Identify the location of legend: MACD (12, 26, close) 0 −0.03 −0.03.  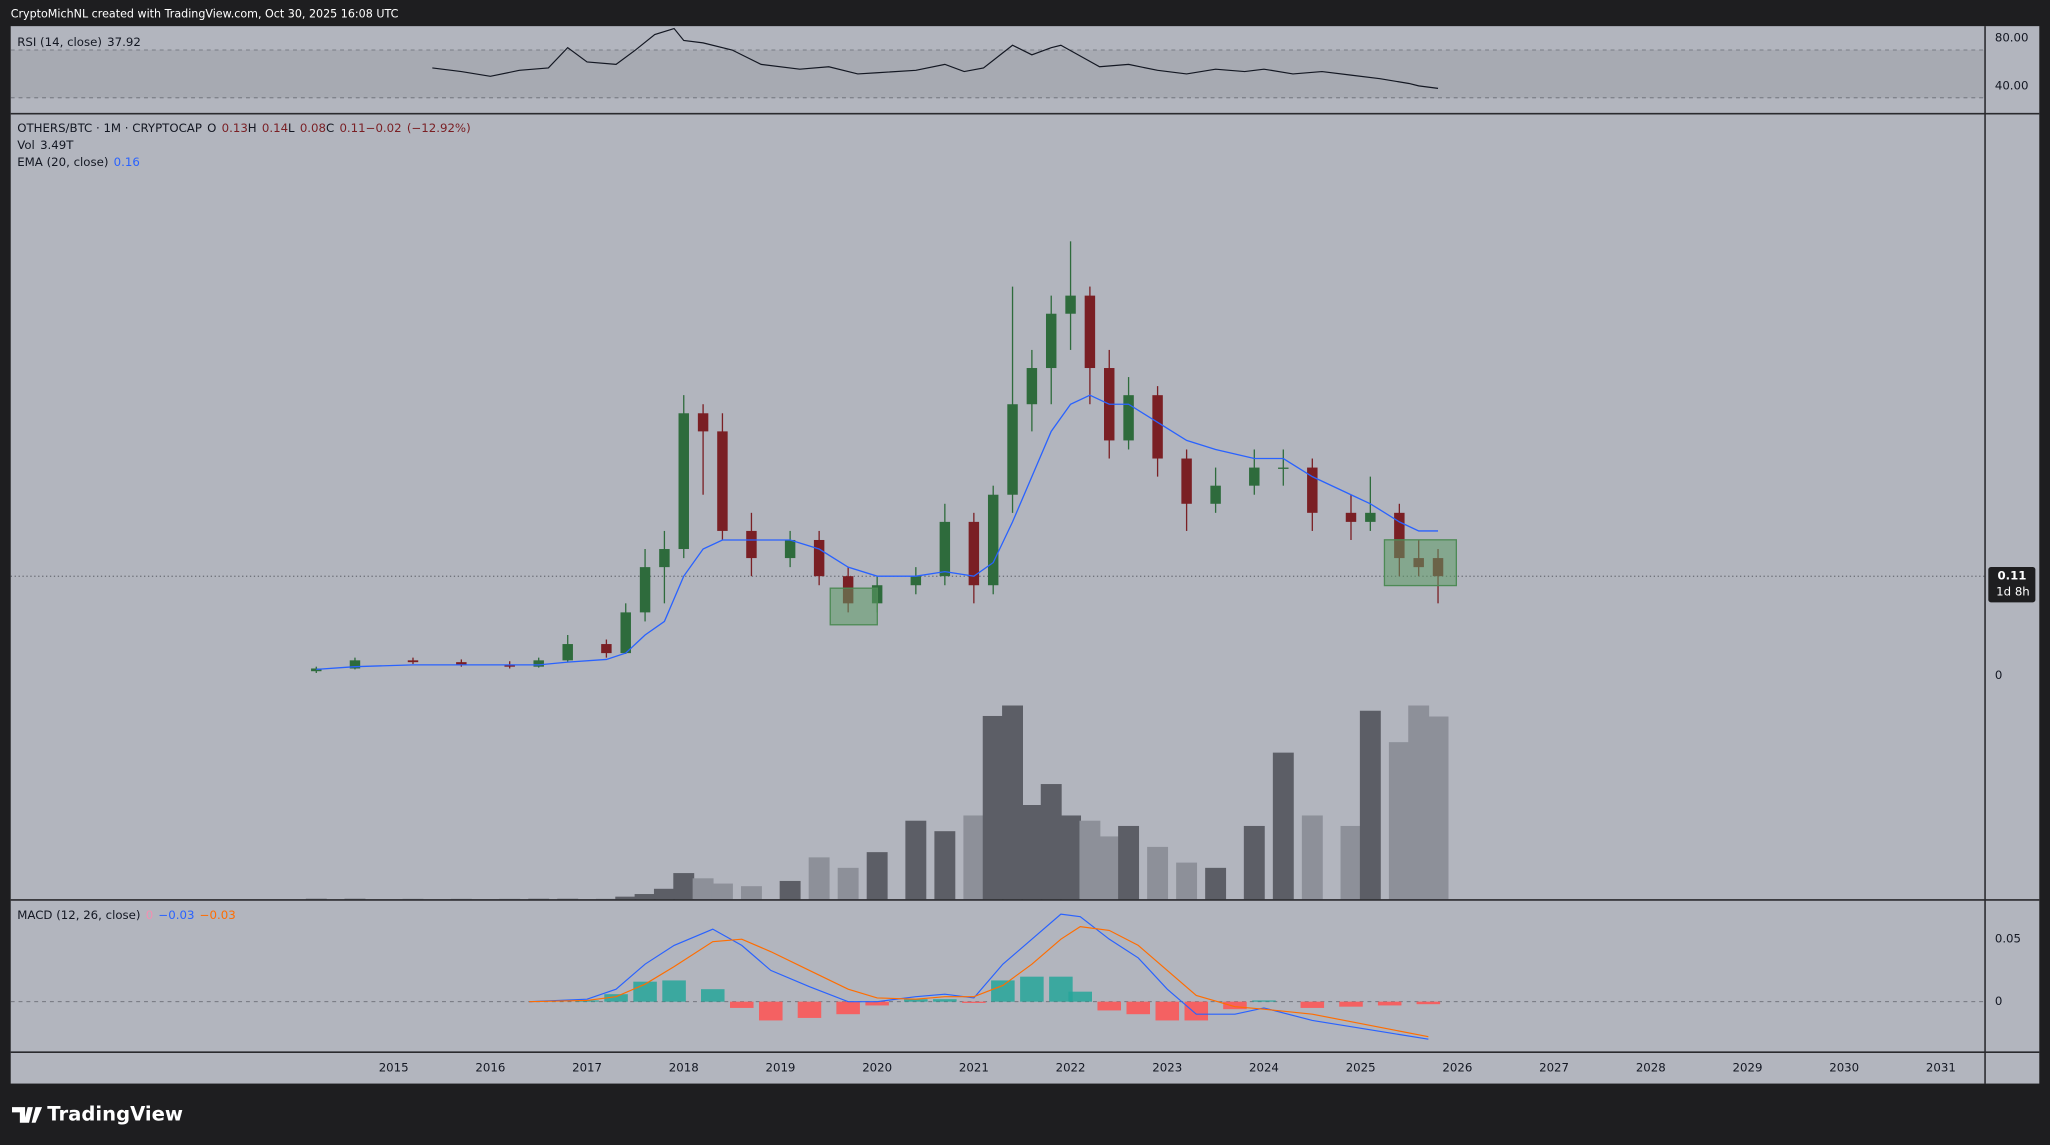
(126, 914).